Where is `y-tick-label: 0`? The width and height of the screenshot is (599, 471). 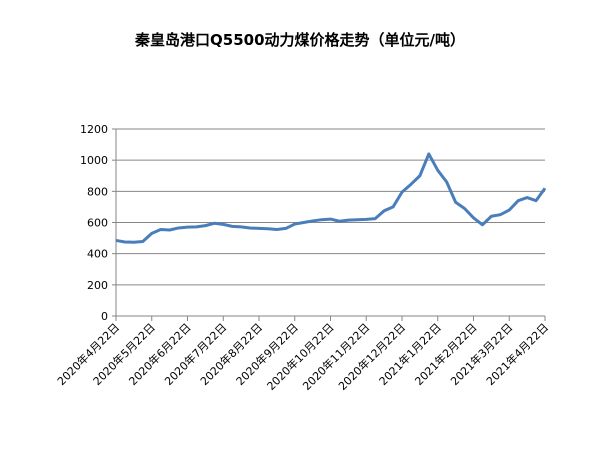 y-tick-label: 0 is located at coordinates (104, 316).